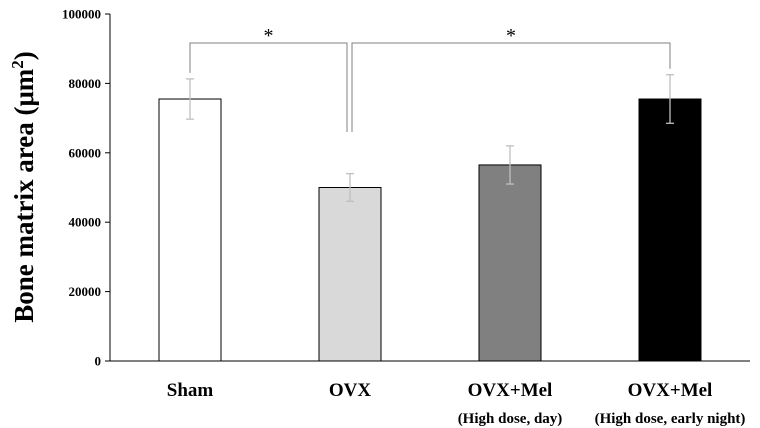  I want to click on y-tick-label: 60000, so click(85, 152).